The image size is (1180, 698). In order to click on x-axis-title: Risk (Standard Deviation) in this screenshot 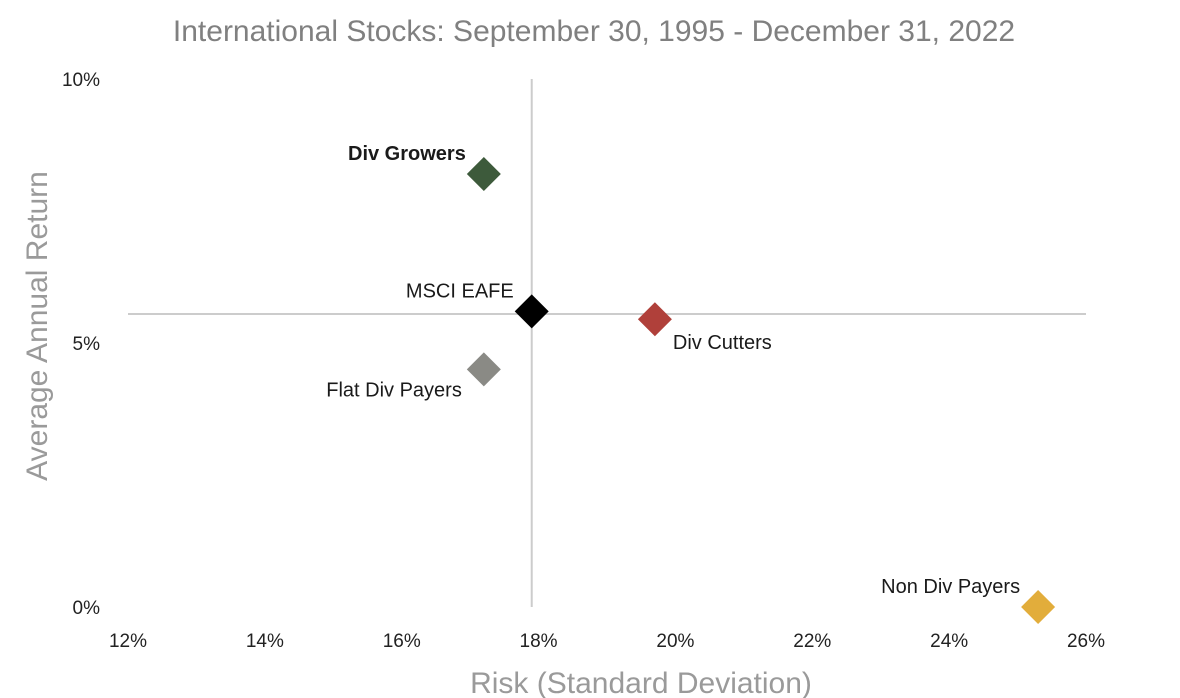, I will do `click(641, 682)`.